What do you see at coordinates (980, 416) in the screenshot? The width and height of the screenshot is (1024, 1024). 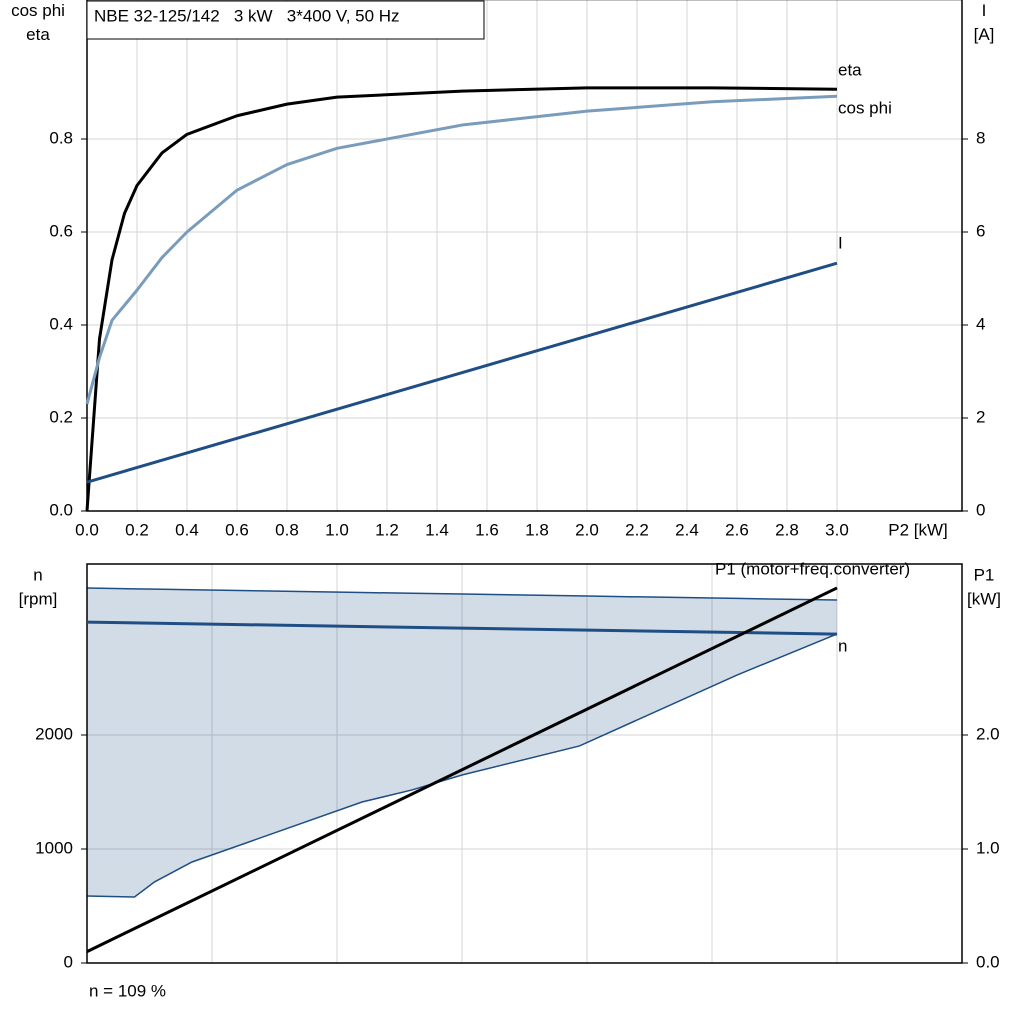 I see `y2-tick-label: 2` at bounding box center [980, 416].